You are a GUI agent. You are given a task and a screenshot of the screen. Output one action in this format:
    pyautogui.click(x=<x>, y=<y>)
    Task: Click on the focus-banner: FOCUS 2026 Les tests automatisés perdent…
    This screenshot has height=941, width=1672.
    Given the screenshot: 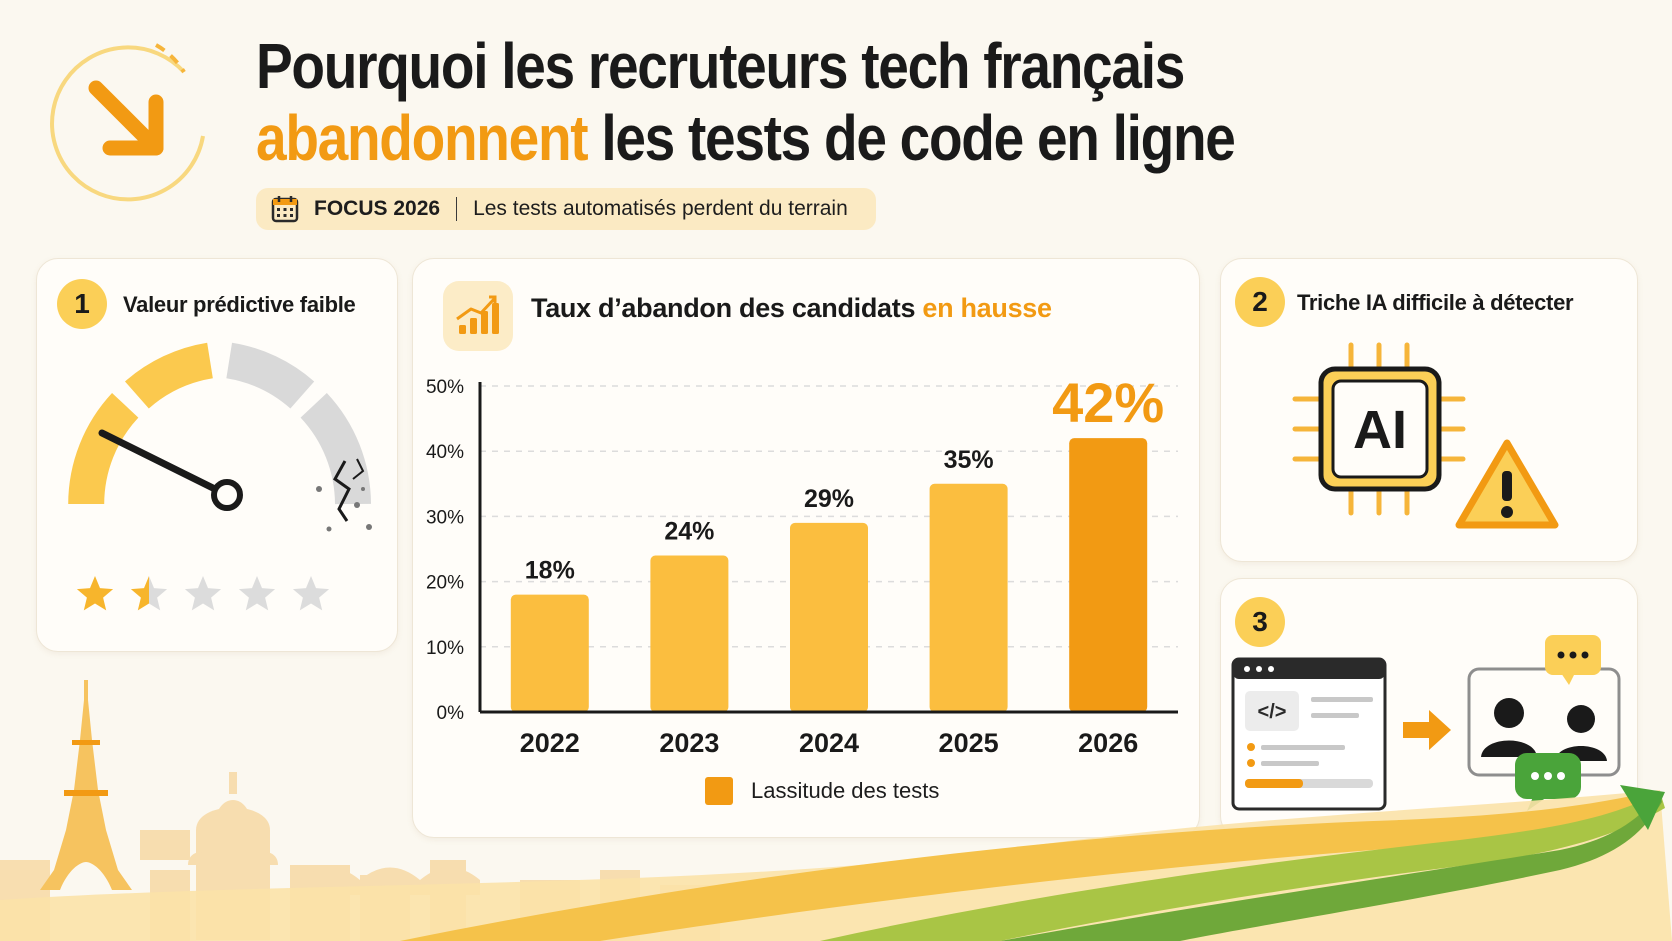 What is the action you would take?
    pyautogui.click(x=566, y=209)
    